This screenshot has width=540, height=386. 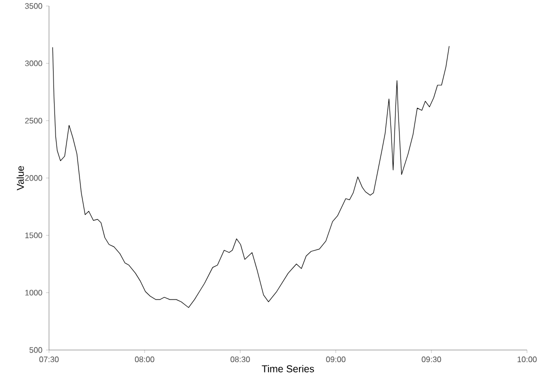 What do you see at coordinates (288, 368) in the screenshot?
I see `x-axis-title: Time Series` at bounding box center [288, 368].